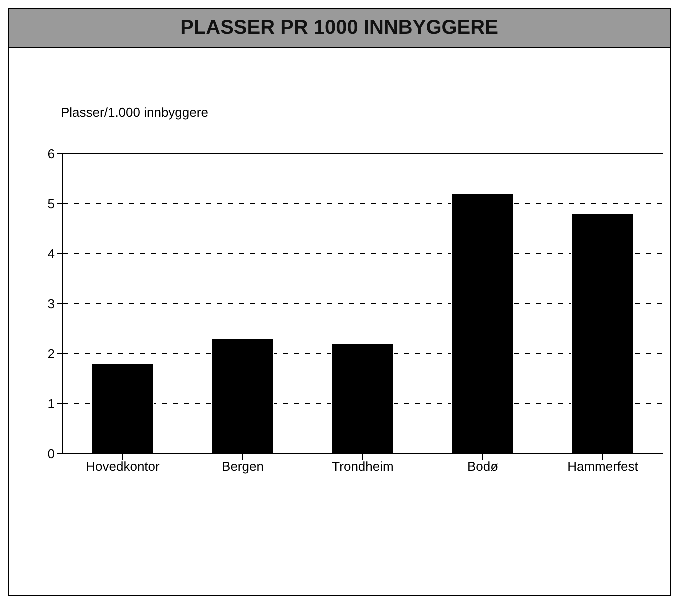 Image resolution: width=679 pixels, height=604 pixels. I want to click on y-tick-label: 0, so click(51, 454).